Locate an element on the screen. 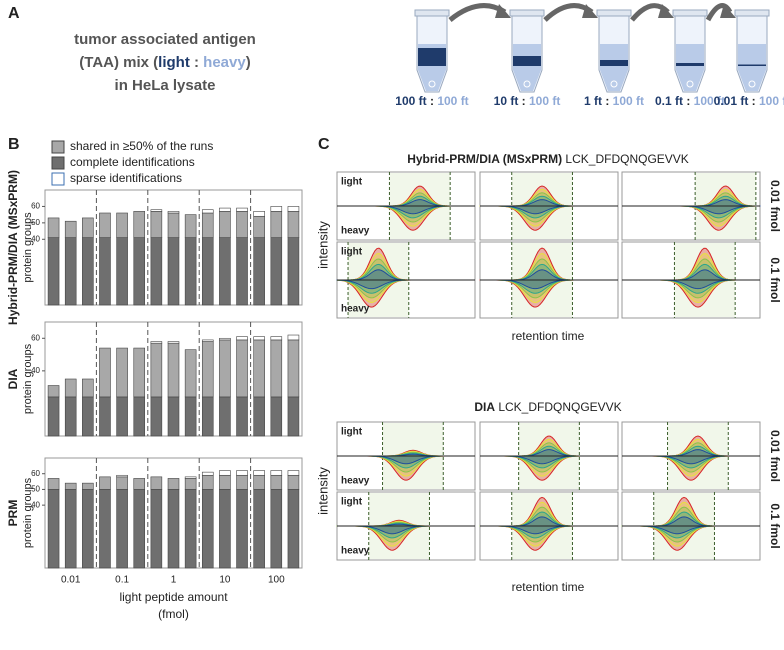 This screenshot has width=784, height=650. description: tumor associated antigen is located at coordinates (165, 39).